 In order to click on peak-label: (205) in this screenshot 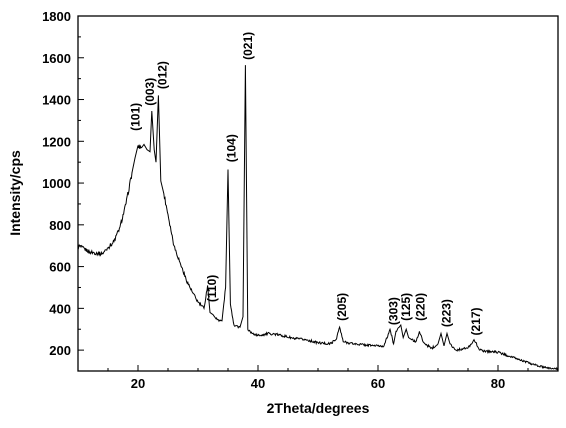, I will do `click(342, 307)`.